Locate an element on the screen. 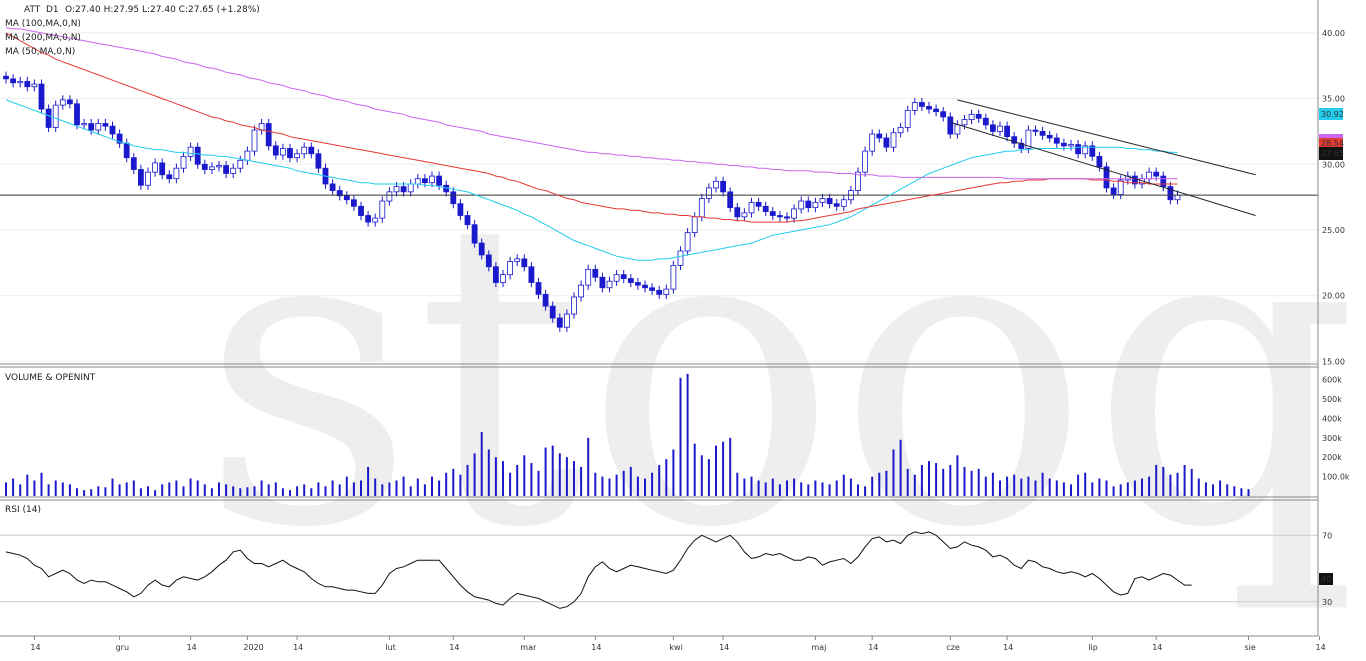 Image resolution: width=1366 pixels, height=661 pixels. channel-upper-line is located at coordinates (1106, 137).